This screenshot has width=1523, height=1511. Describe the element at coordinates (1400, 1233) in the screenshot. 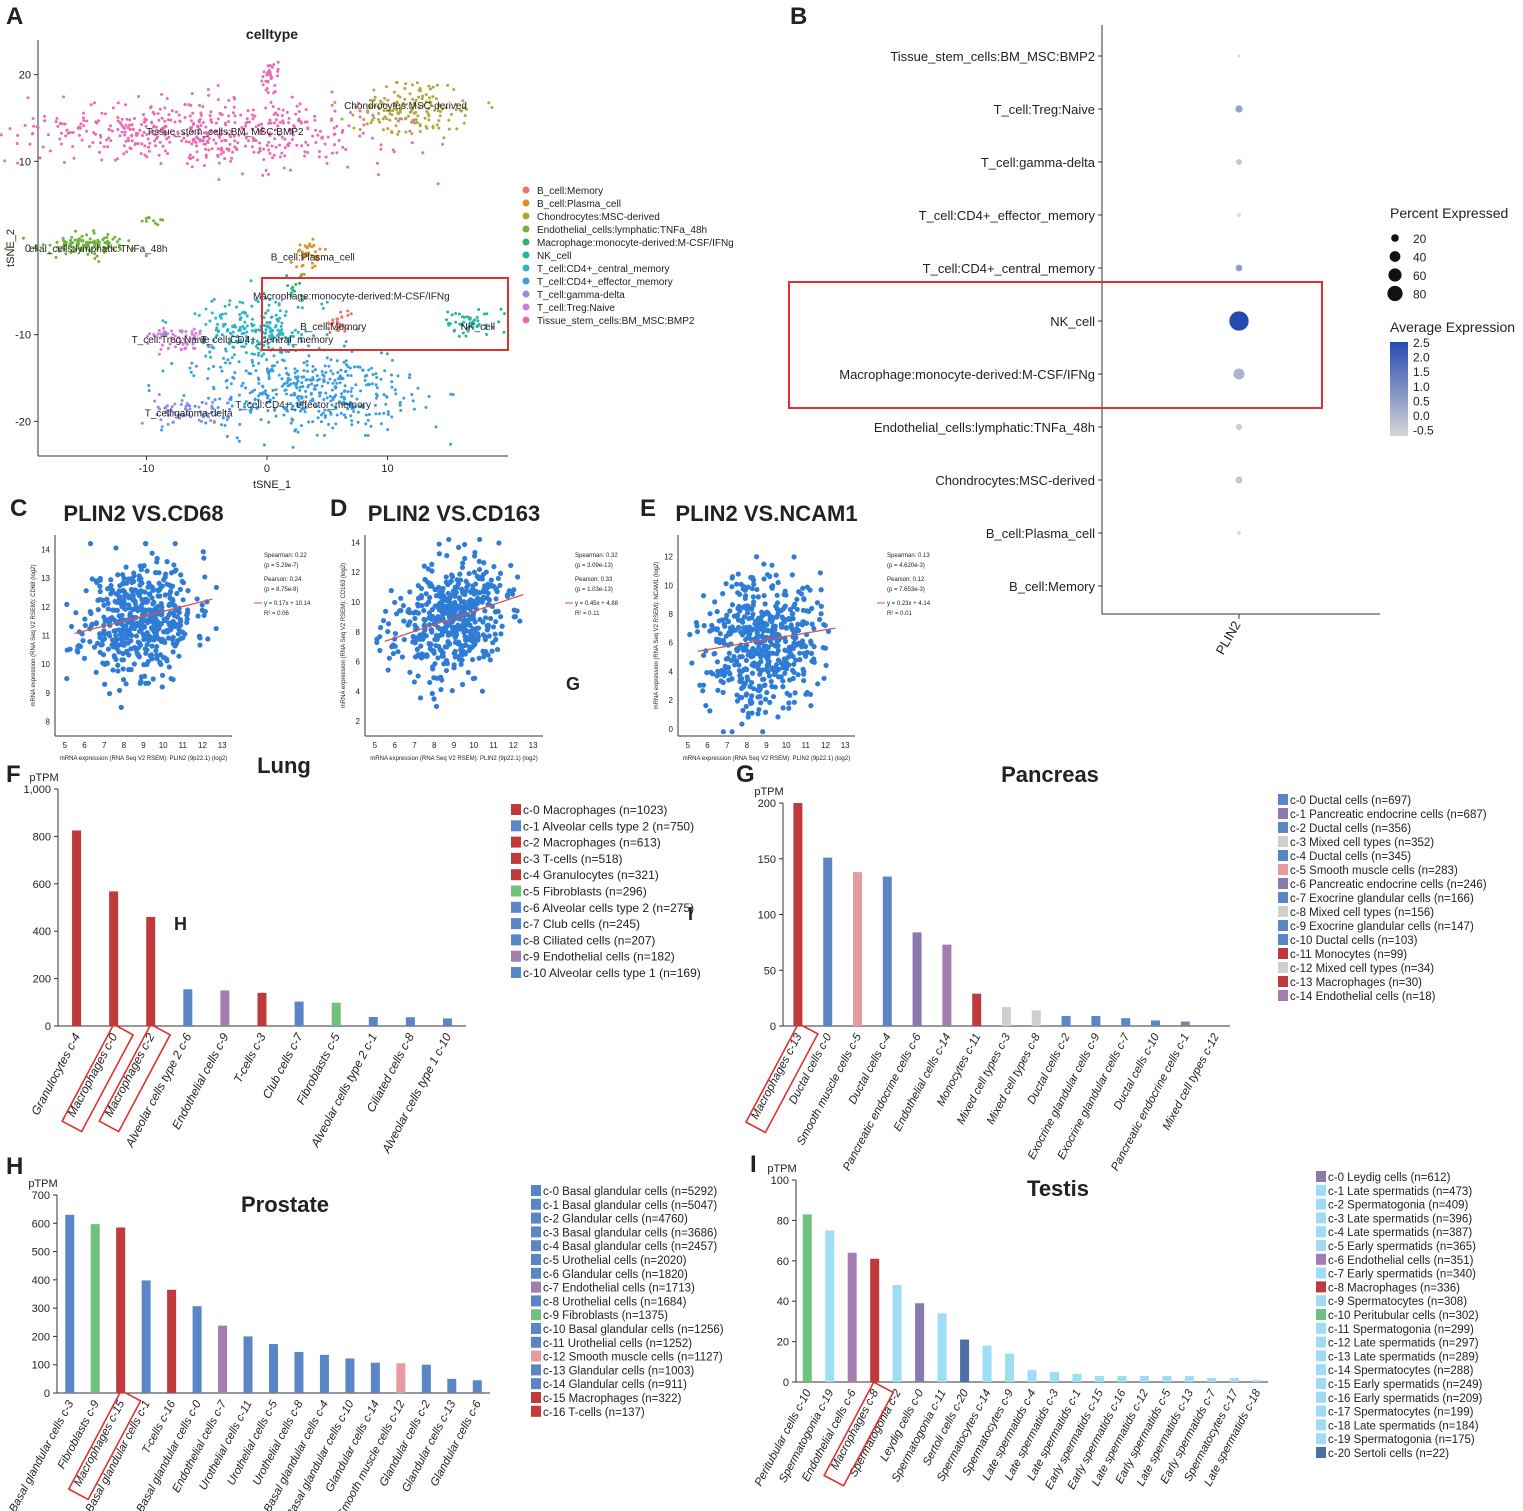

I see `bar-legend-label: c-4 Late spermatids (n=387)` at that location.